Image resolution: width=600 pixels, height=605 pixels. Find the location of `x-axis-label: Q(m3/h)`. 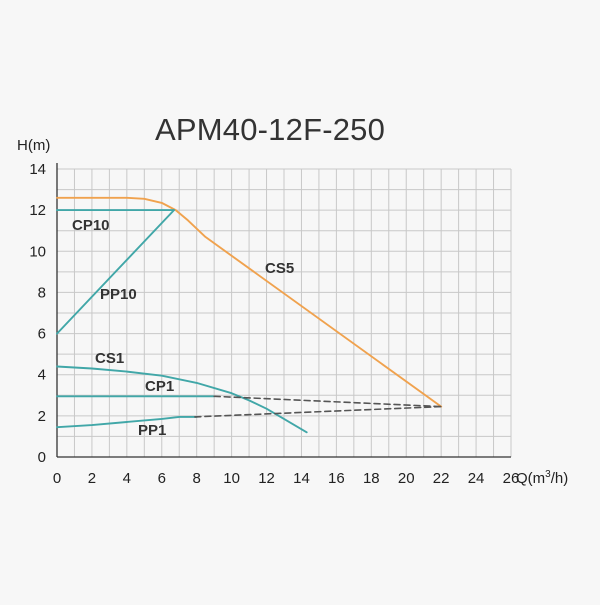

x-axis-label: Q(m3/h) is located at coordinates (542, 478).